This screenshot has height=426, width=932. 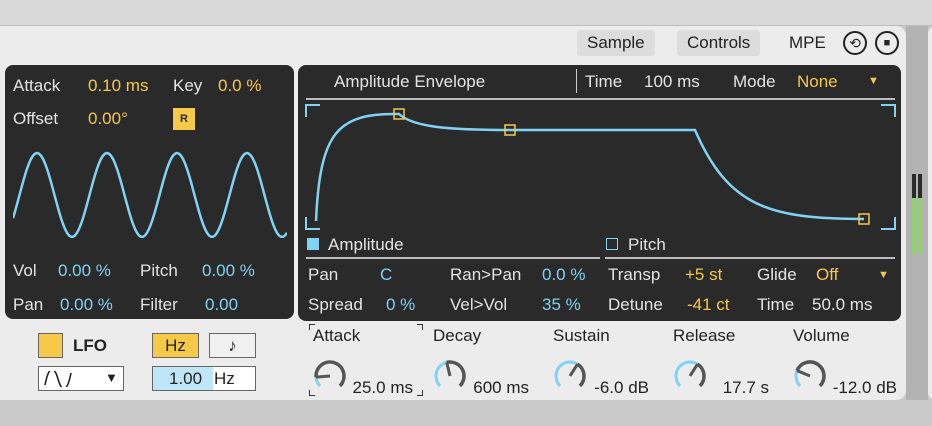 I want to click on lfo-enable-label: LFO, so click(x=90, y=345).